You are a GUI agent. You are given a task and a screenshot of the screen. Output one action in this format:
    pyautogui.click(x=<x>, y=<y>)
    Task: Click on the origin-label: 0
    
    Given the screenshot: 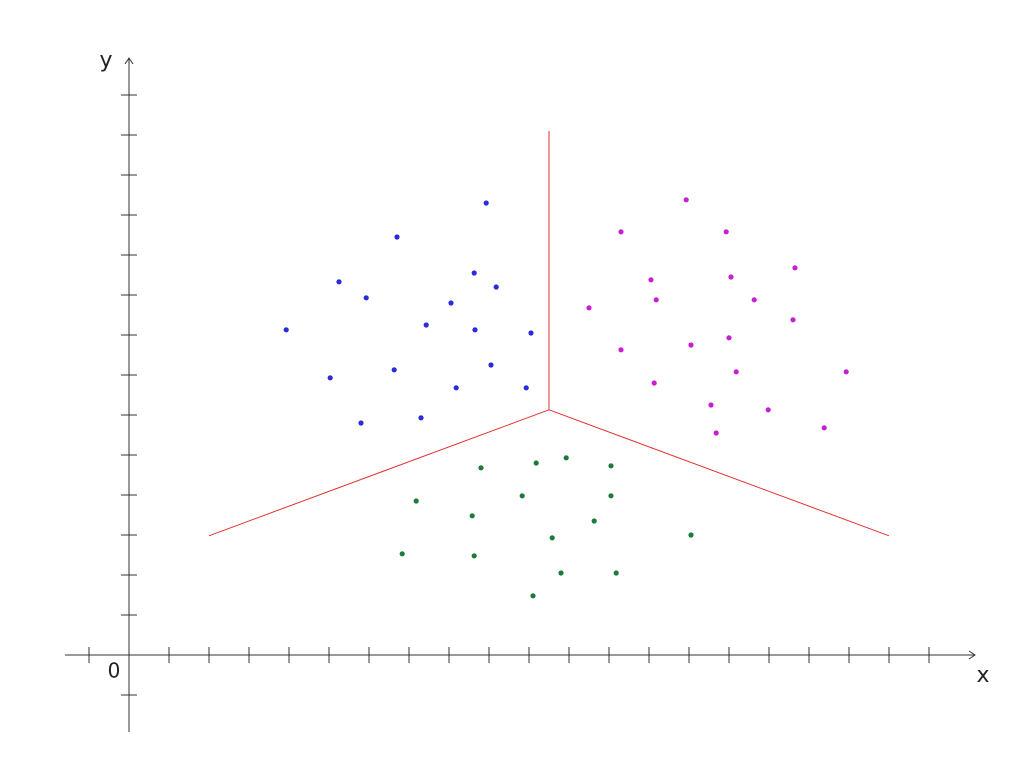 What is the action you would take?
    pyautogui.click(x=114, y=671)
    